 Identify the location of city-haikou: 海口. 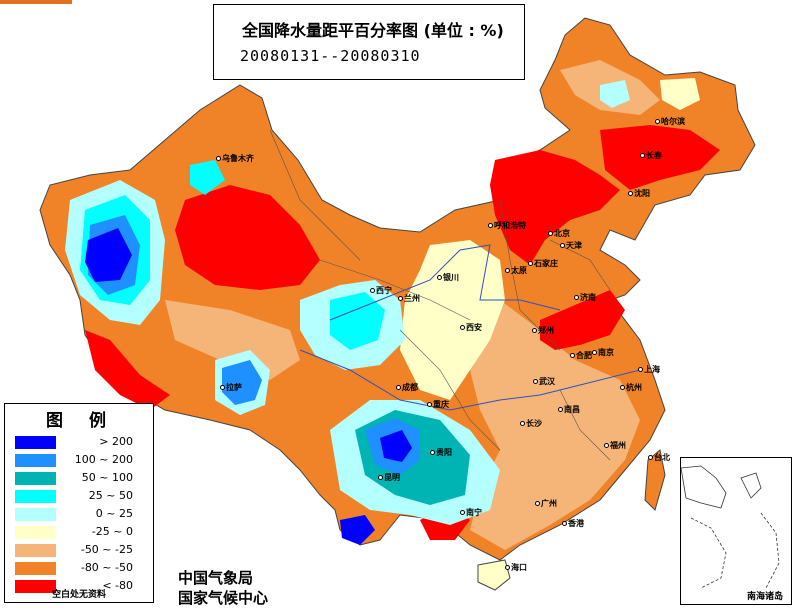
(516, 567).